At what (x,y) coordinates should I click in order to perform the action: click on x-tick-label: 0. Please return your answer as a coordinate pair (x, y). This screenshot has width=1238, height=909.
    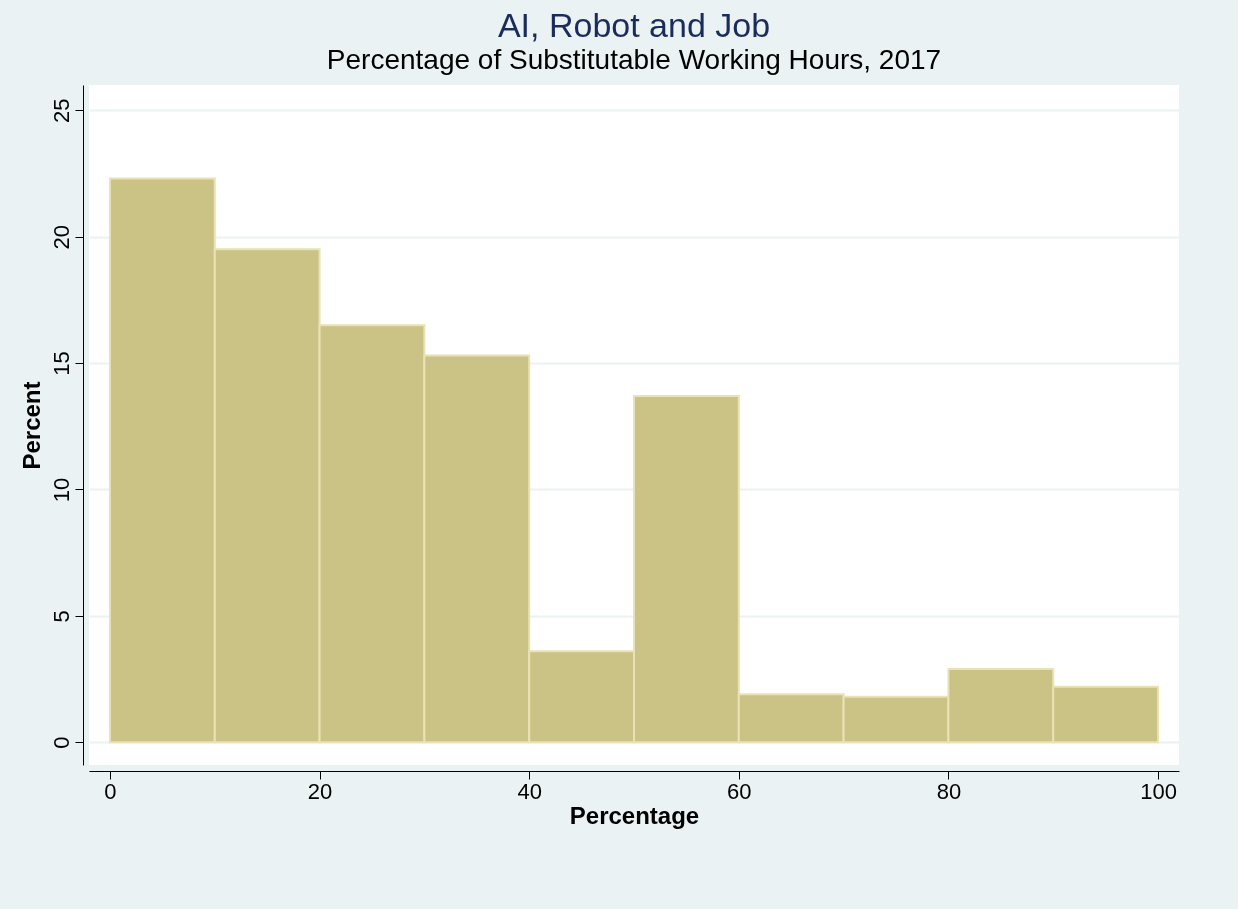
    Looking at the image, I should click on (110, 791).